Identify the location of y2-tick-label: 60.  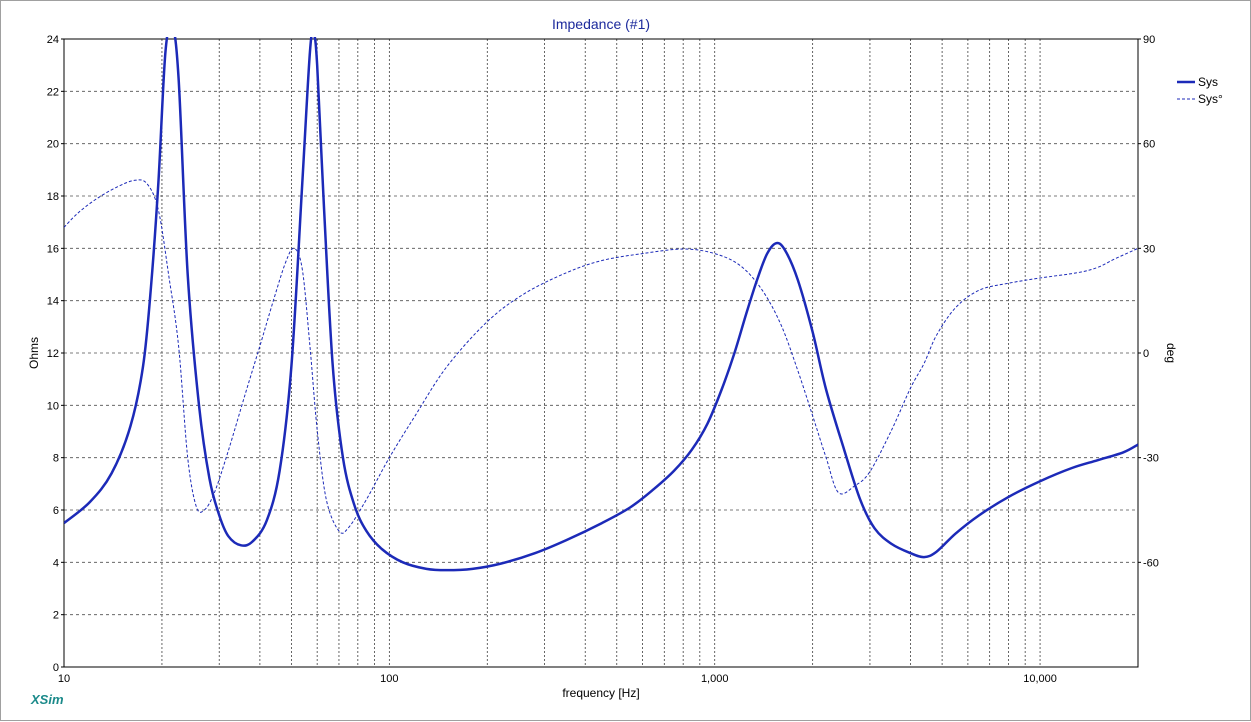
(1149, 145).